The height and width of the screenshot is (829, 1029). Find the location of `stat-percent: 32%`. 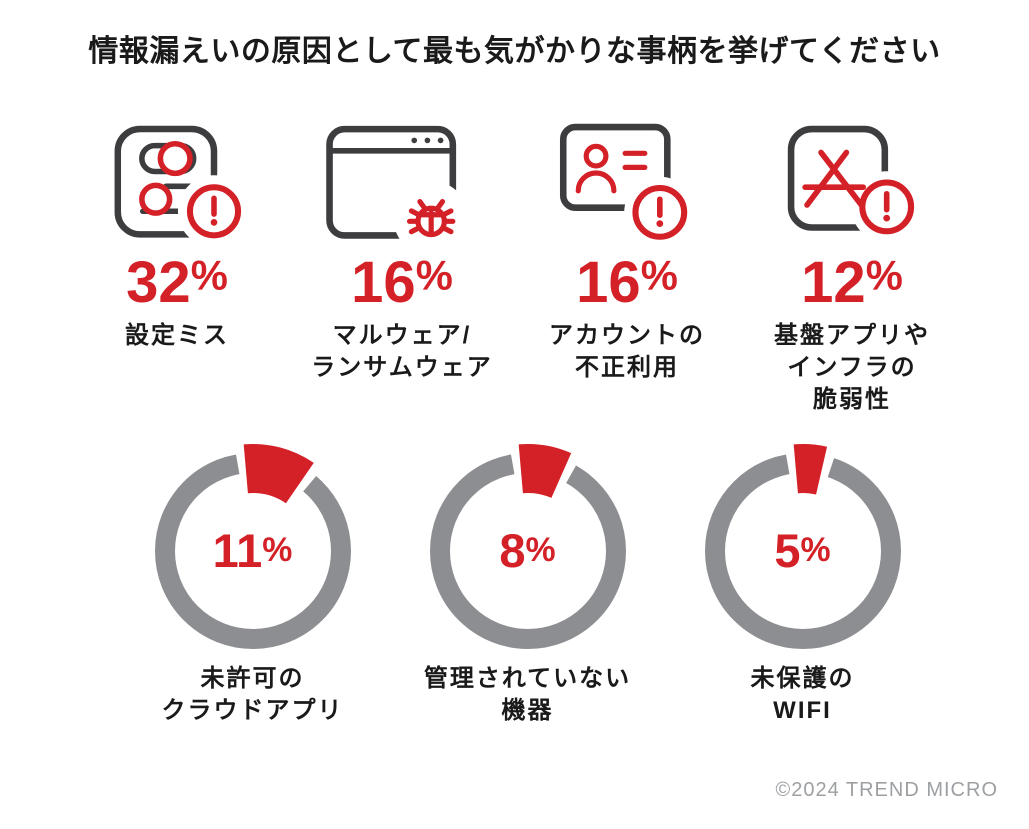

stat-percent: 32% is located at coordinates (177, 282).